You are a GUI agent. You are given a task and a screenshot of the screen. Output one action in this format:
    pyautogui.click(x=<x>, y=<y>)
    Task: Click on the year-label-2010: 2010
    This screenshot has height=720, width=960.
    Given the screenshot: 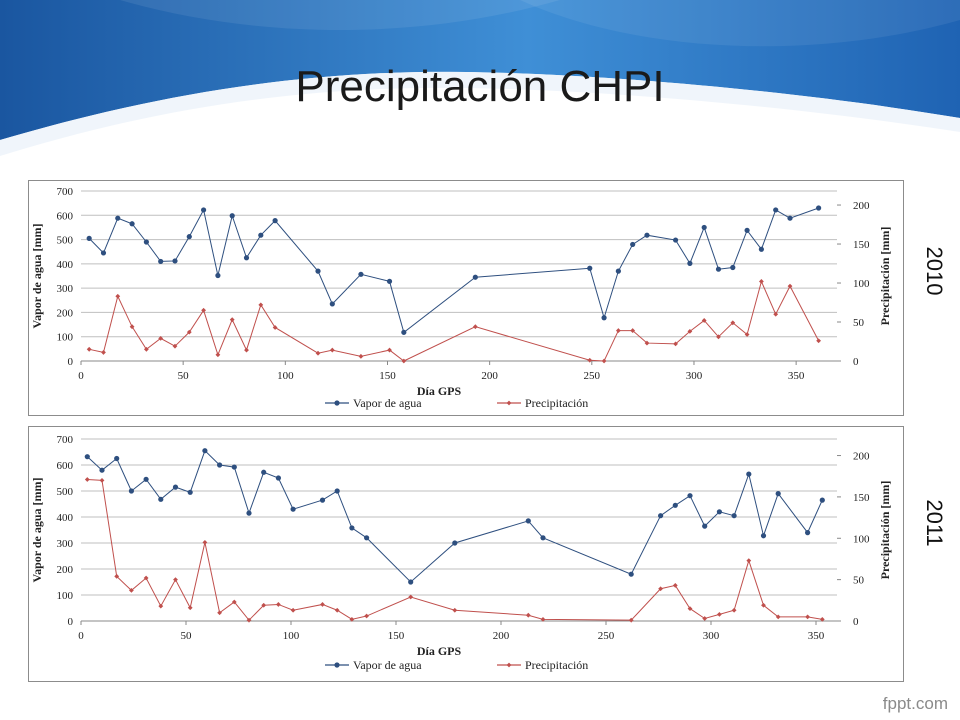 What is the action you would take?
    pyautogui.click(x=934, y=271)
    